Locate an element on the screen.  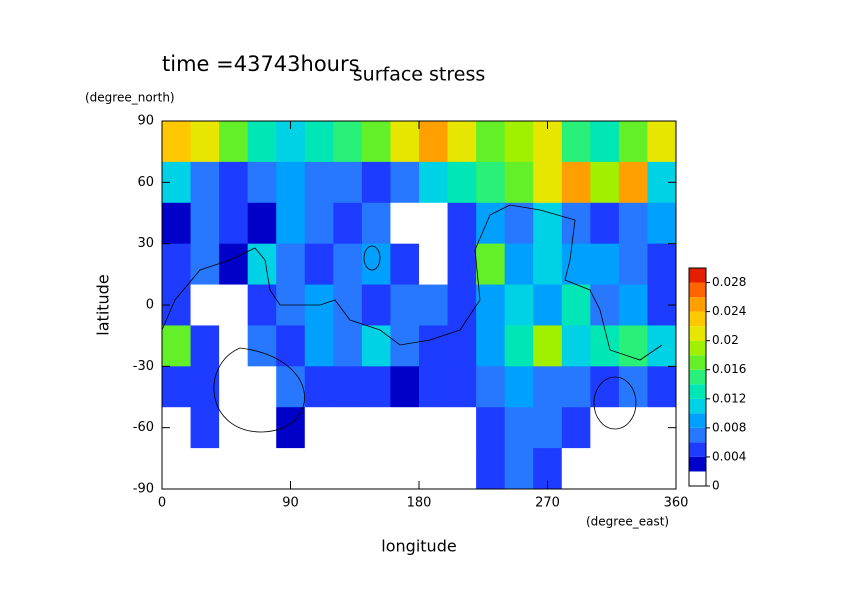
y-tick-label: -60 is located at coordinates (143, 427).